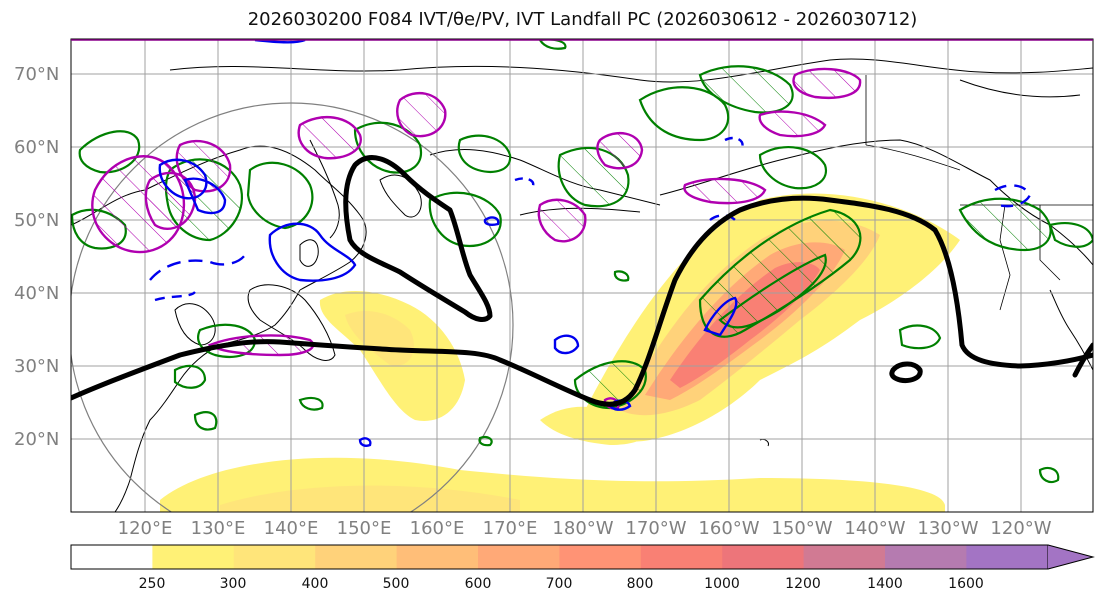  What do you see at coordinates (803, 584) in the screenshot?
I see `colorbar-label-1200: 1200` at bounding box center [803, 584].